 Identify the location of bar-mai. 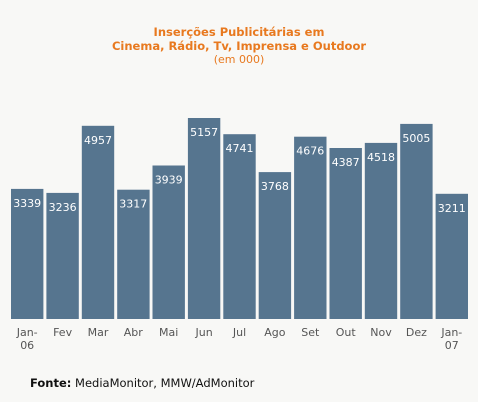
(168, 242).